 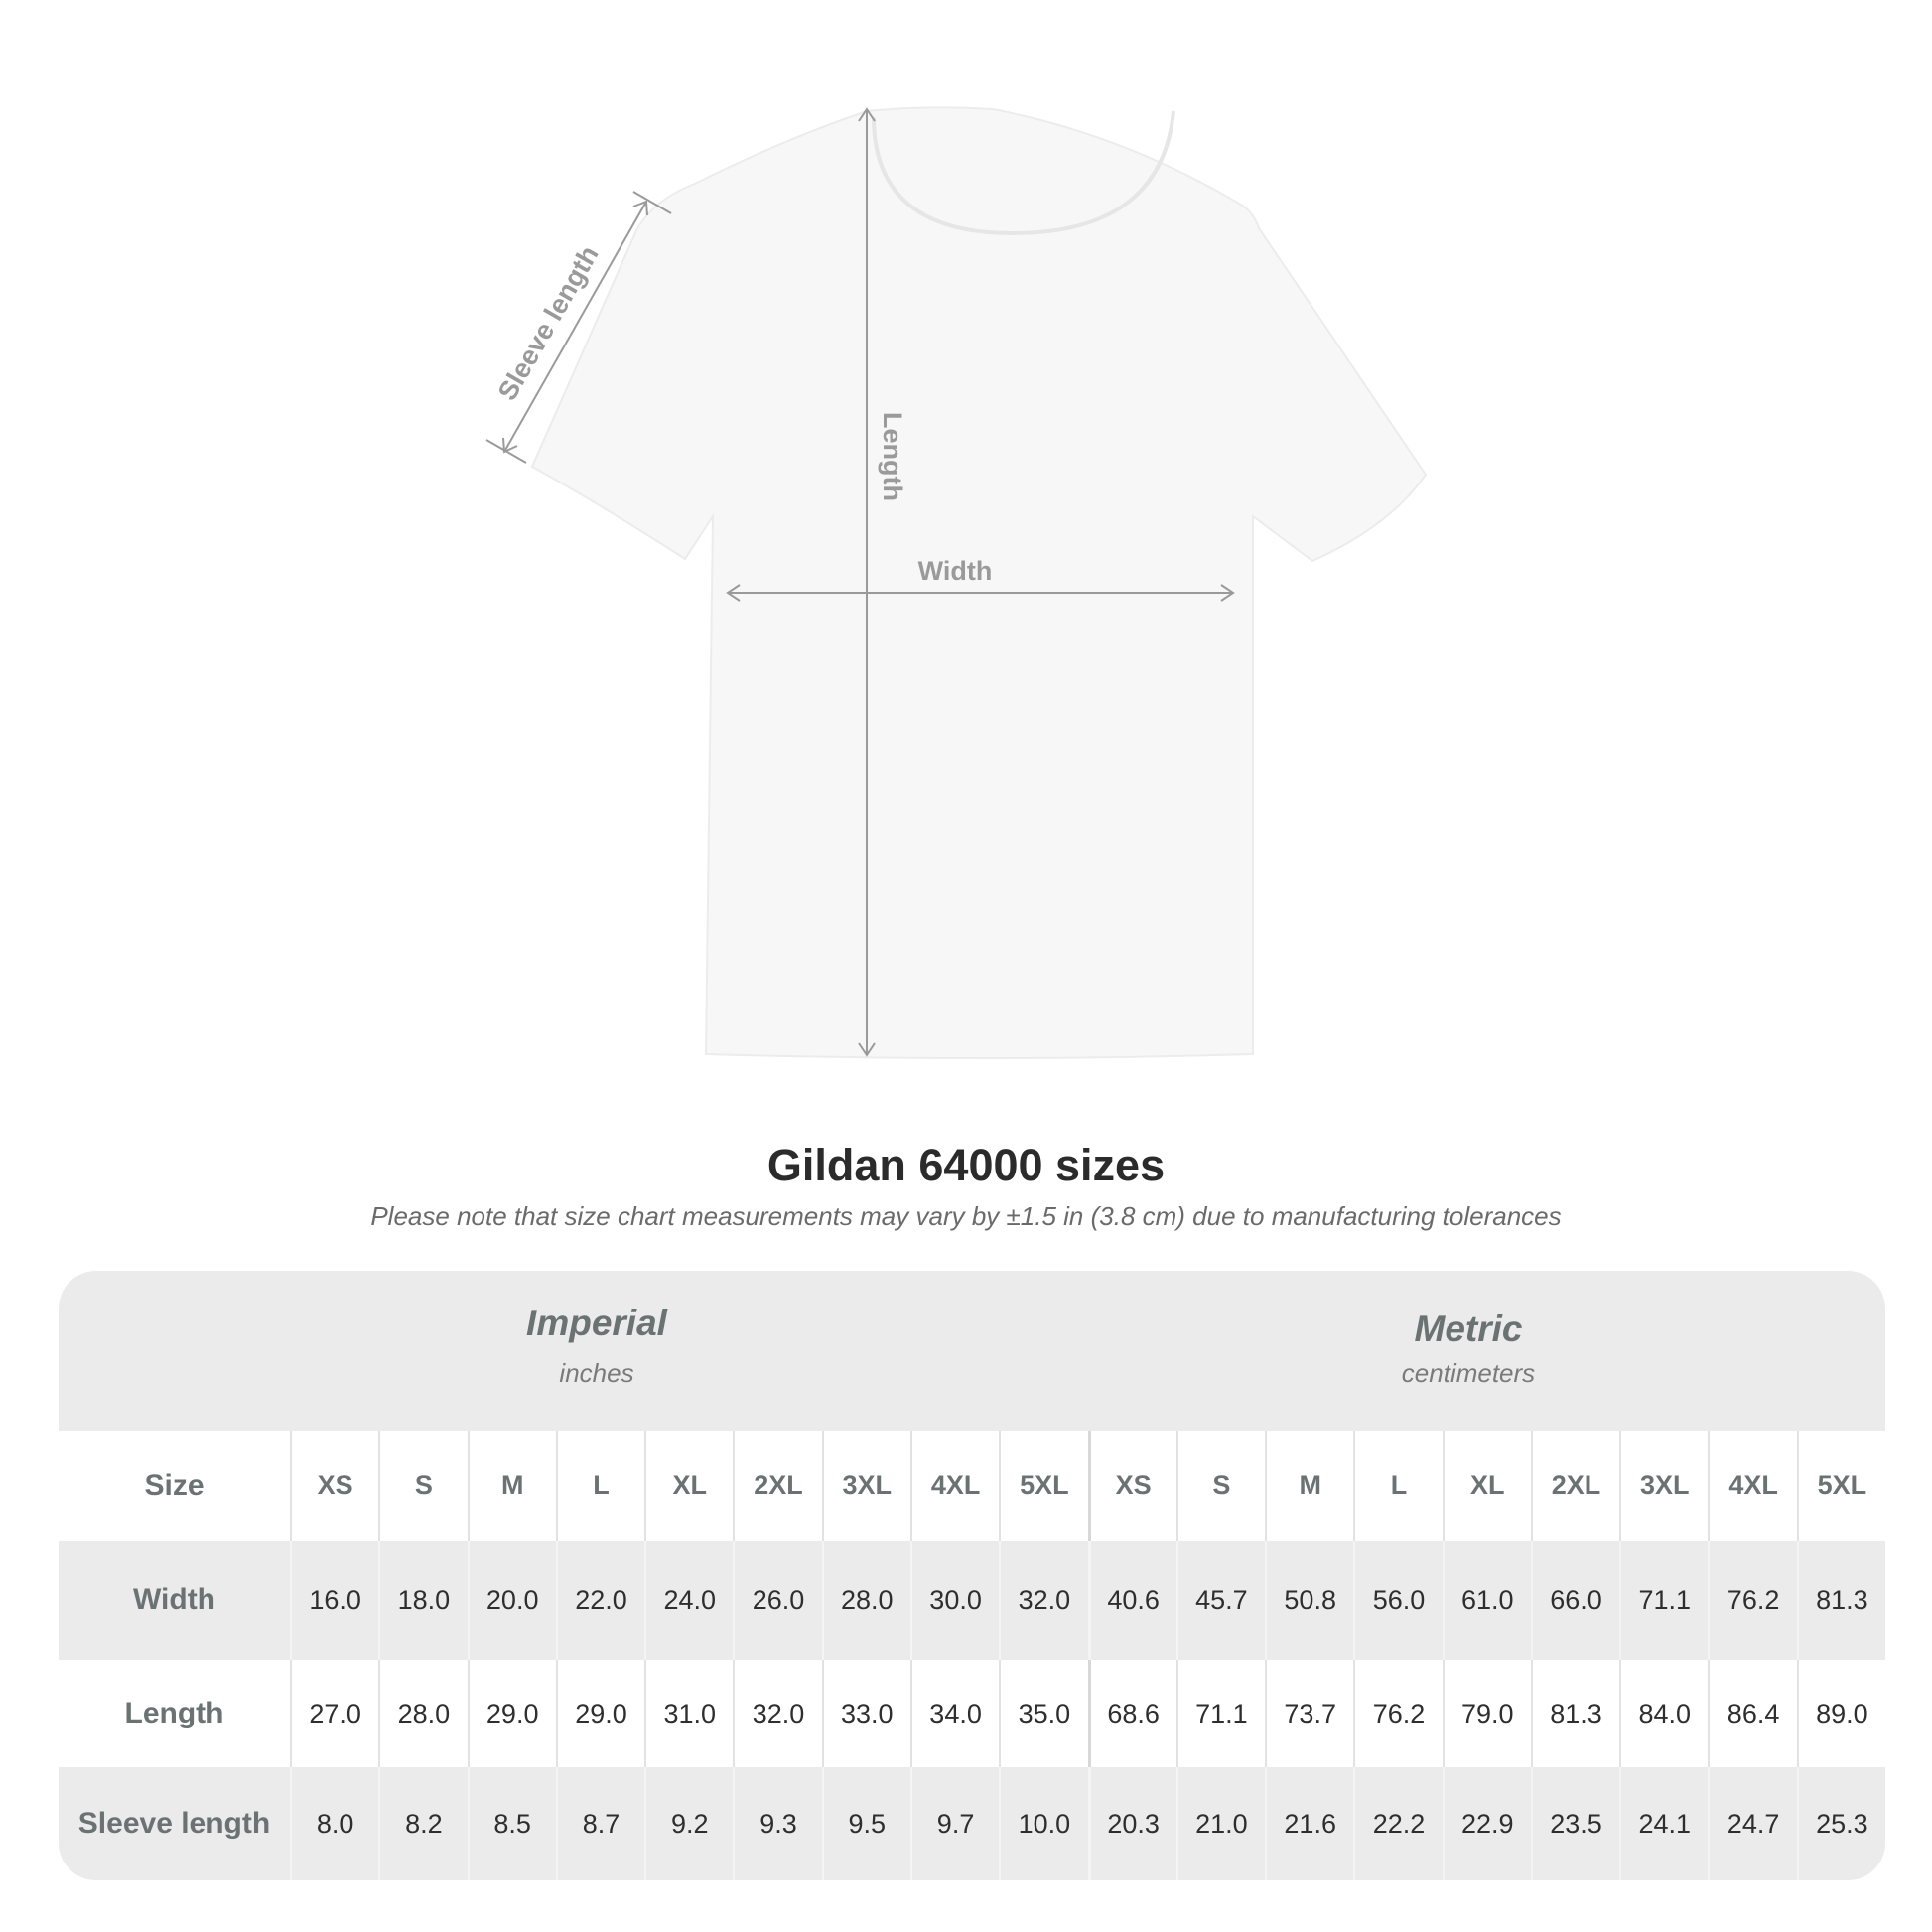 What do you see at coordinates (1043, 1714) in the screenshot?
I see `table-cell: 35.0` at bounding box center [1043, 1714].